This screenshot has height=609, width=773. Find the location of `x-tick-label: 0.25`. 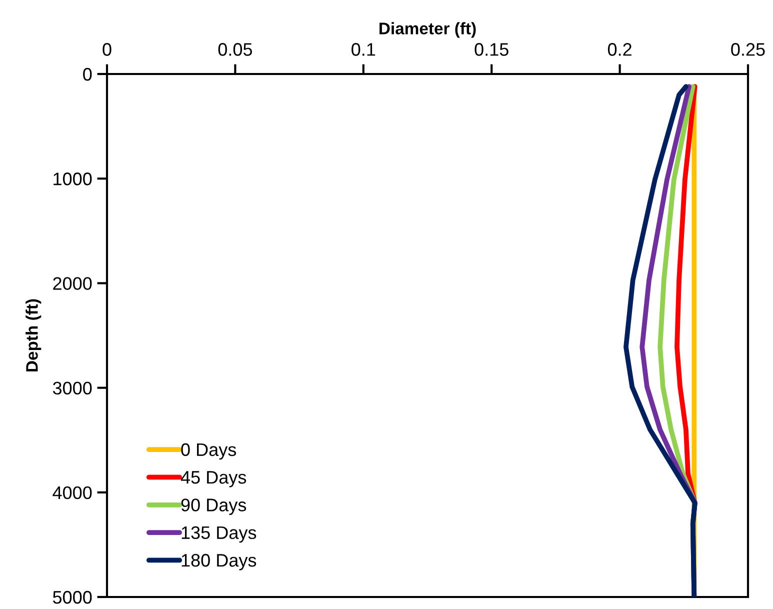

x-tick-label: 0.25 is located at coordinates (748, 49).